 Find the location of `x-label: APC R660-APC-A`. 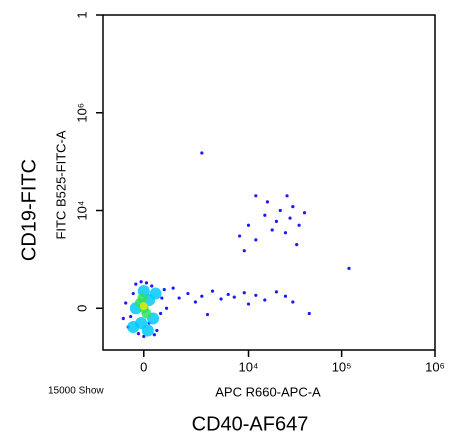

x-label: APC R660-APC-A is located at coordinates (268, 391).